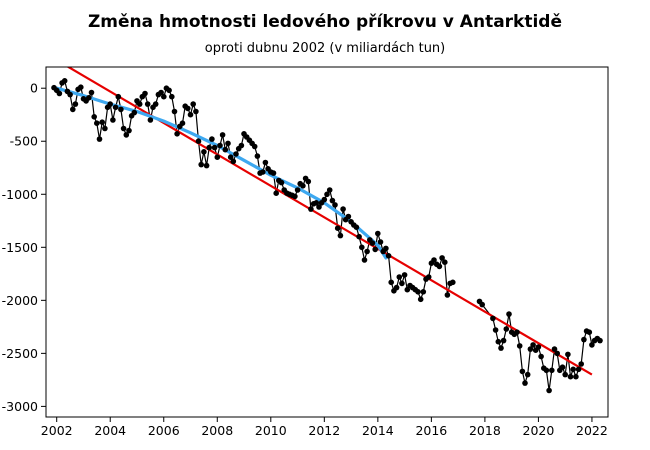 The image size is (650, 450). I want to click on y-tick-label: -2000, so click(20, 300).